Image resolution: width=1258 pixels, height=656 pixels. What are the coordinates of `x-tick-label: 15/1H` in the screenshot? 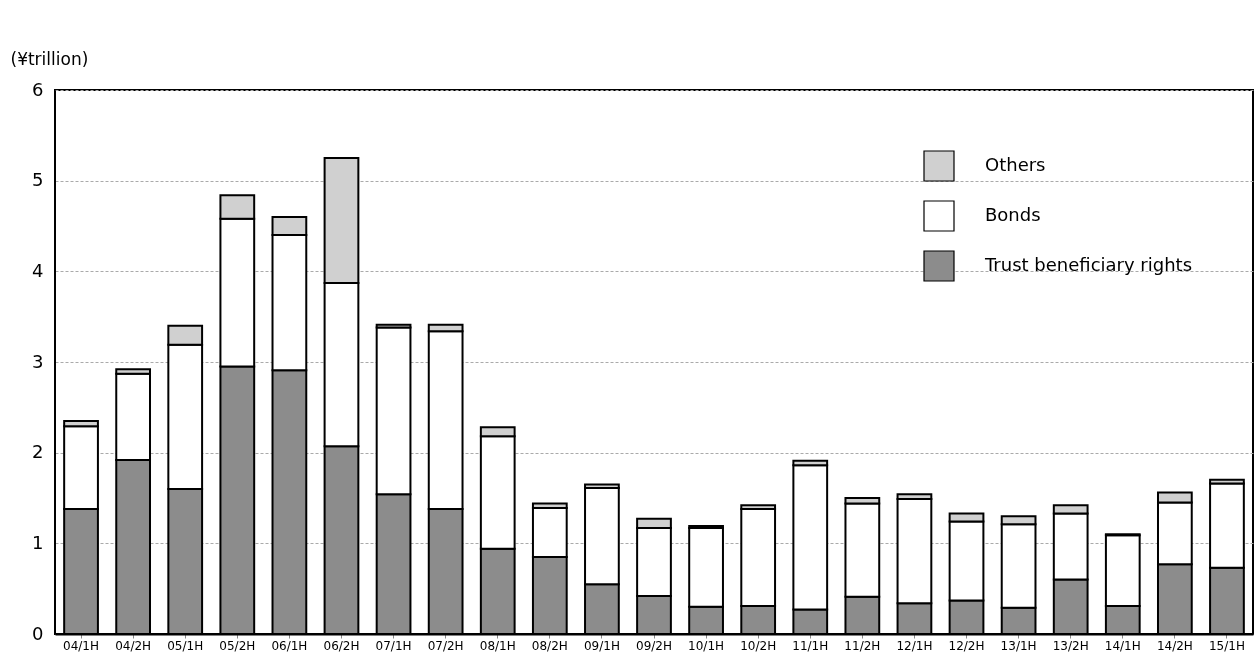 It's located at (1226, 645).